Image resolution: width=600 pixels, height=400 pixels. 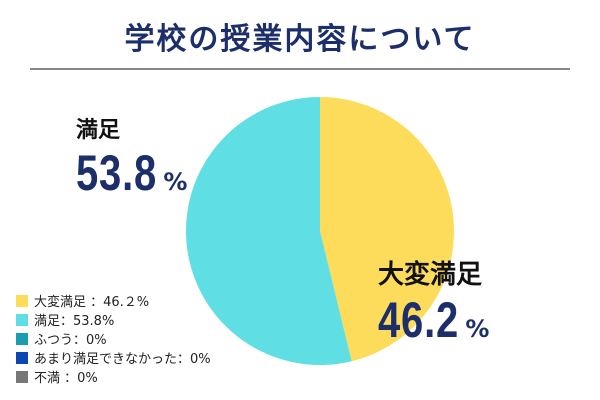 I want to click on callout-daimanzoku: 大変満足 46.2%, so click(x=433, y=301).